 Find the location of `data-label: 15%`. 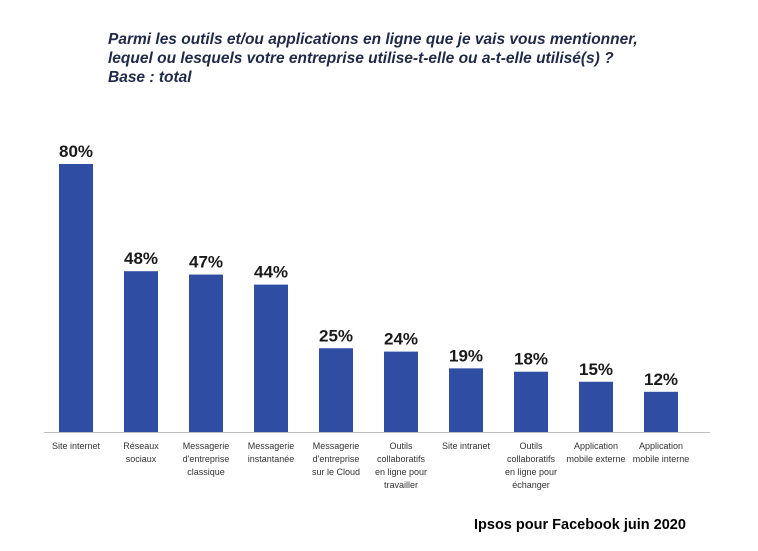

data-label: 15% is located at coordinates (596, 369).